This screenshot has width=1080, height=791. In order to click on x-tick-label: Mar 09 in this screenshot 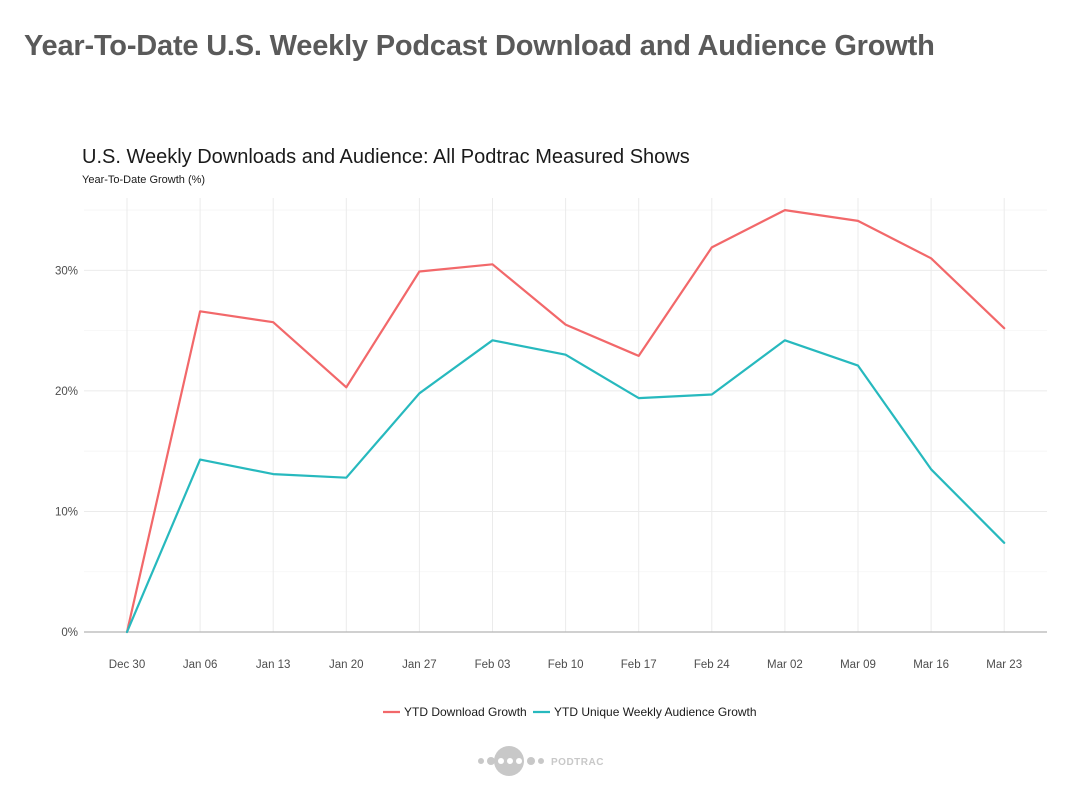, I will do `click(858, 665)`.